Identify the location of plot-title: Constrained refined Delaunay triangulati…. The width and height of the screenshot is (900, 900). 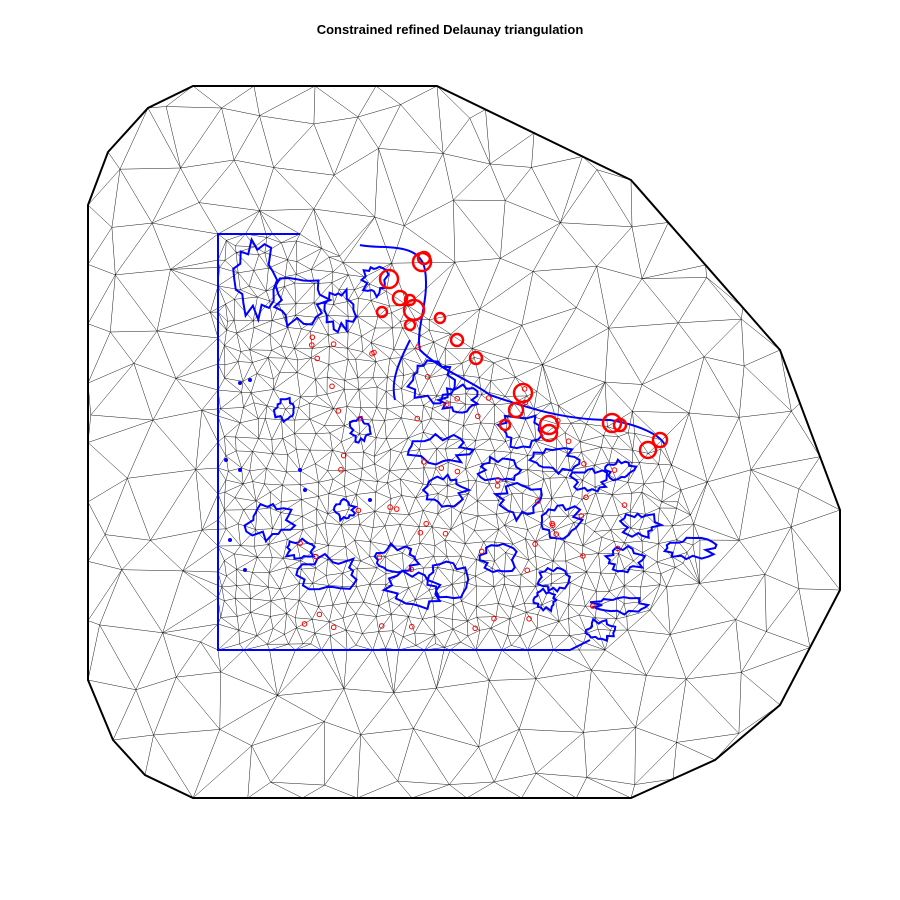
(450, 29).